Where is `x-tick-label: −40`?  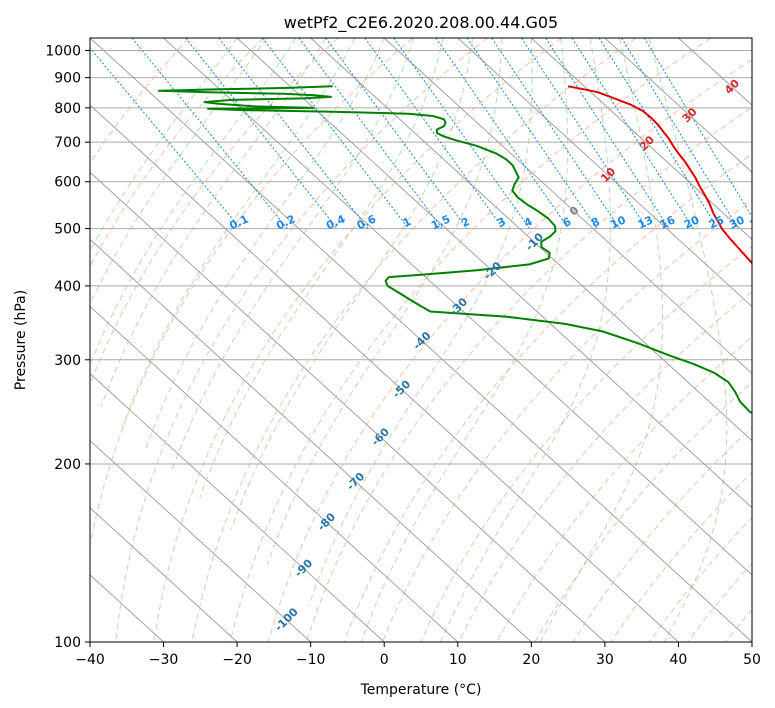
x-tick-label: −40 is located at coordinates (90, 660).